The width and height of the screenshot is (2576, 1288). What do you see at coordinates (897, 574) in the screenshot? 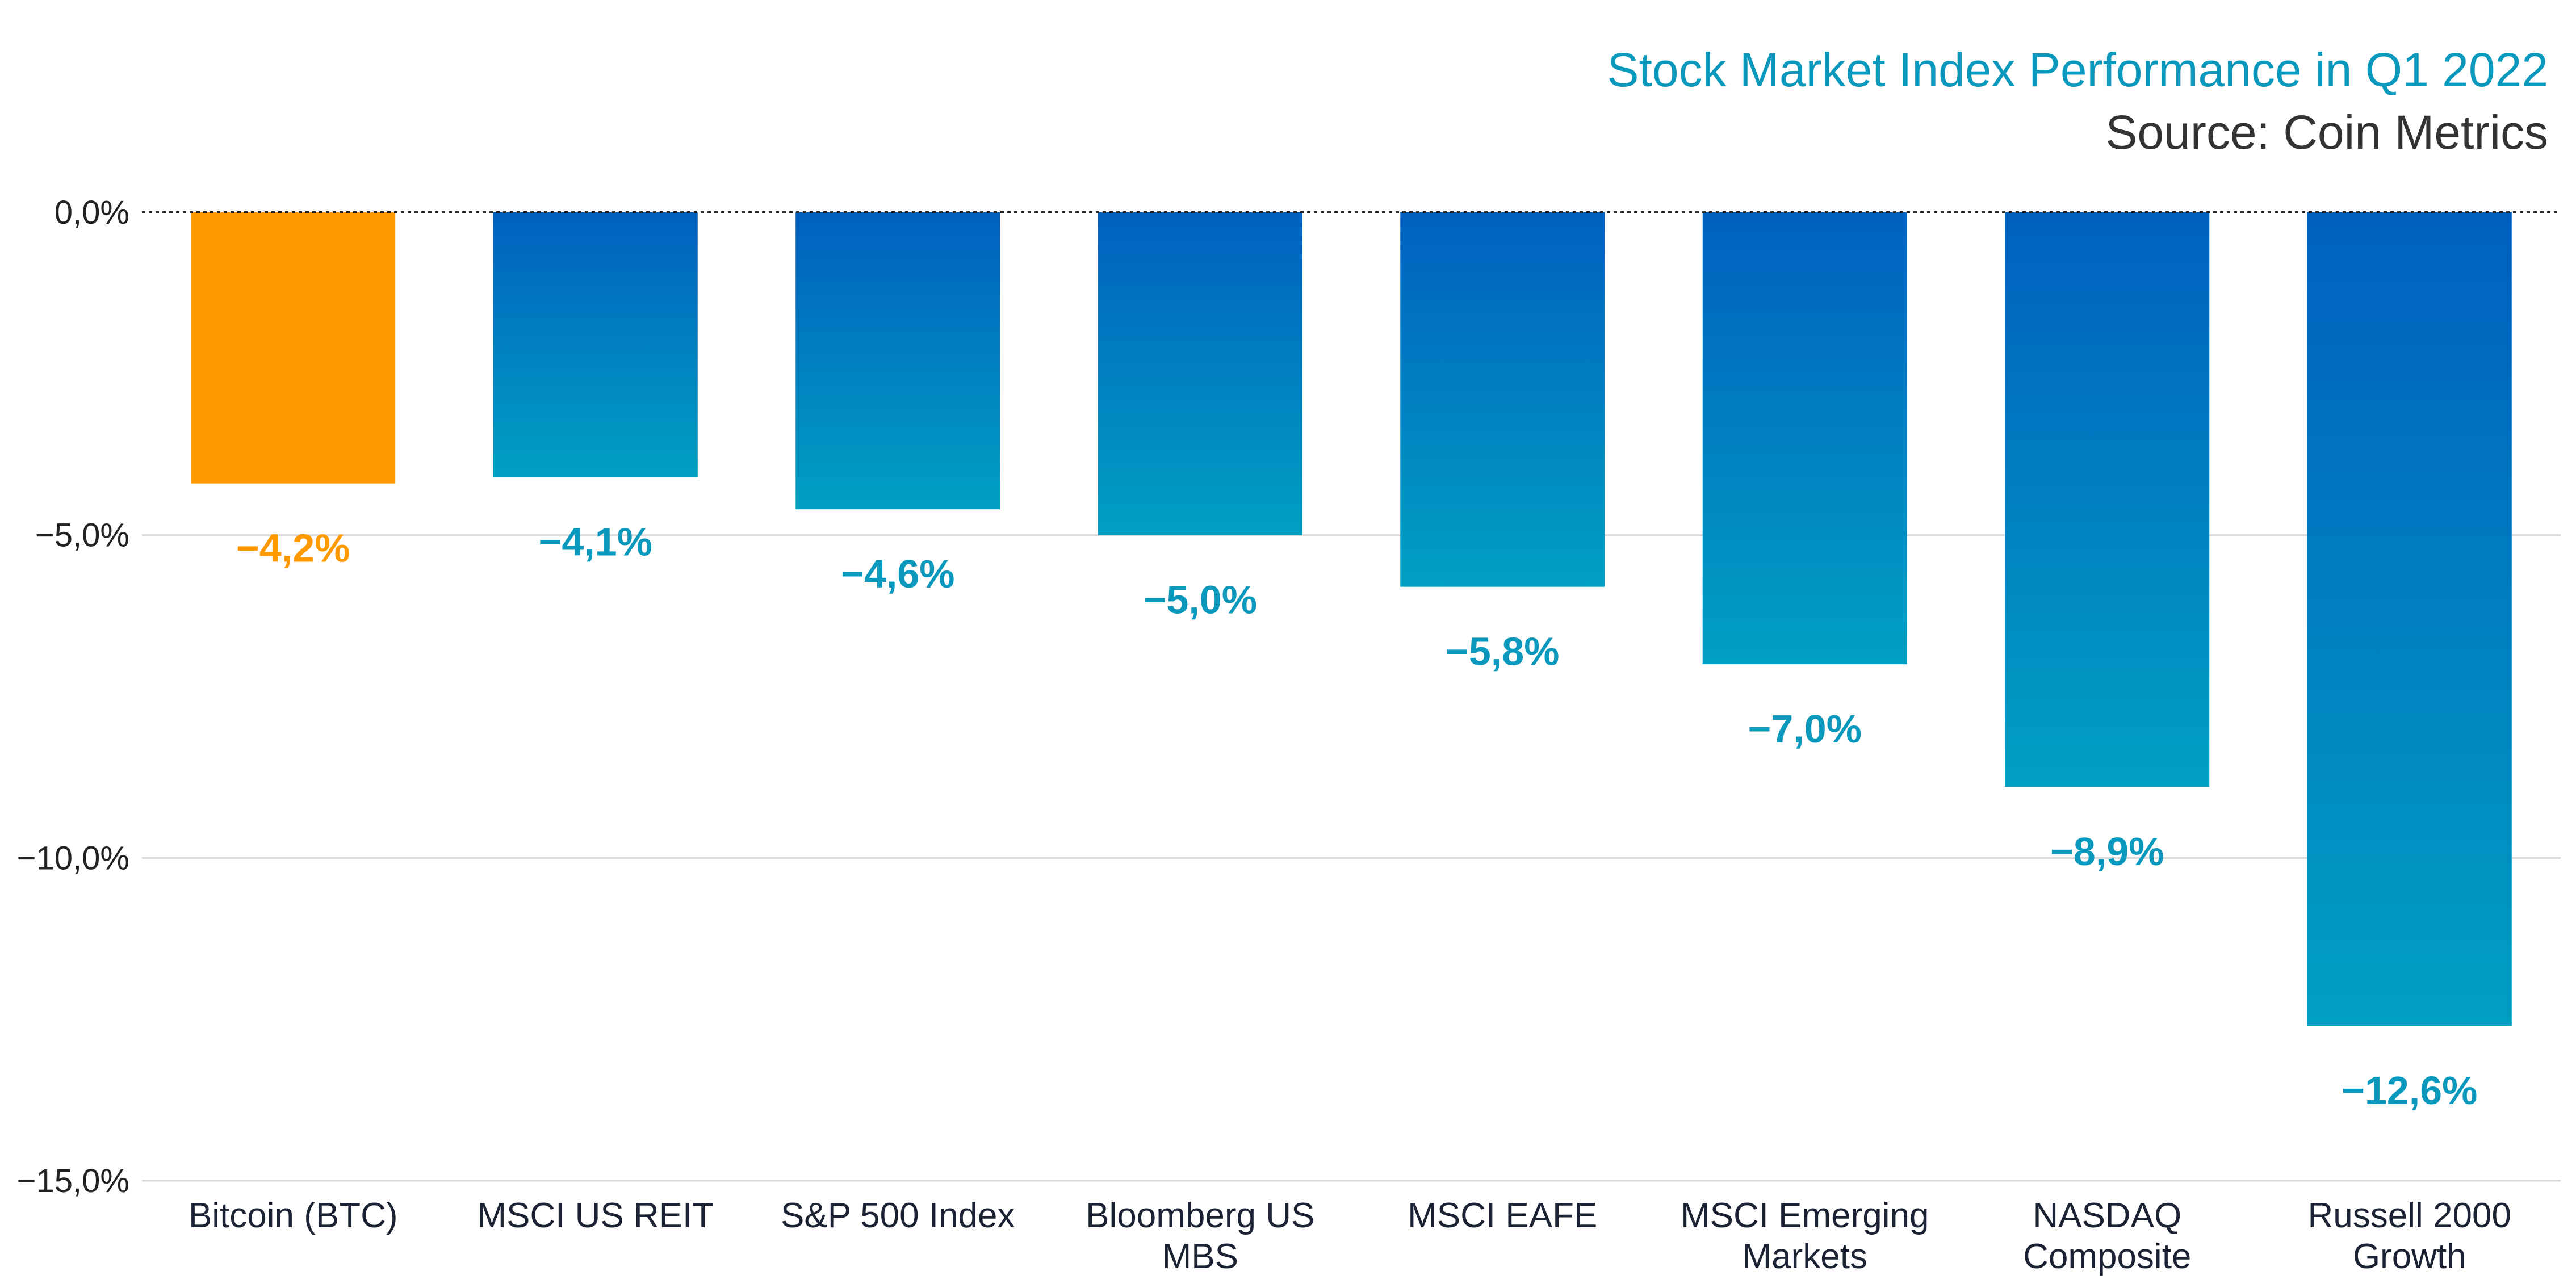
I see `data-label: −4,6%` at bounding box center [897, 574].